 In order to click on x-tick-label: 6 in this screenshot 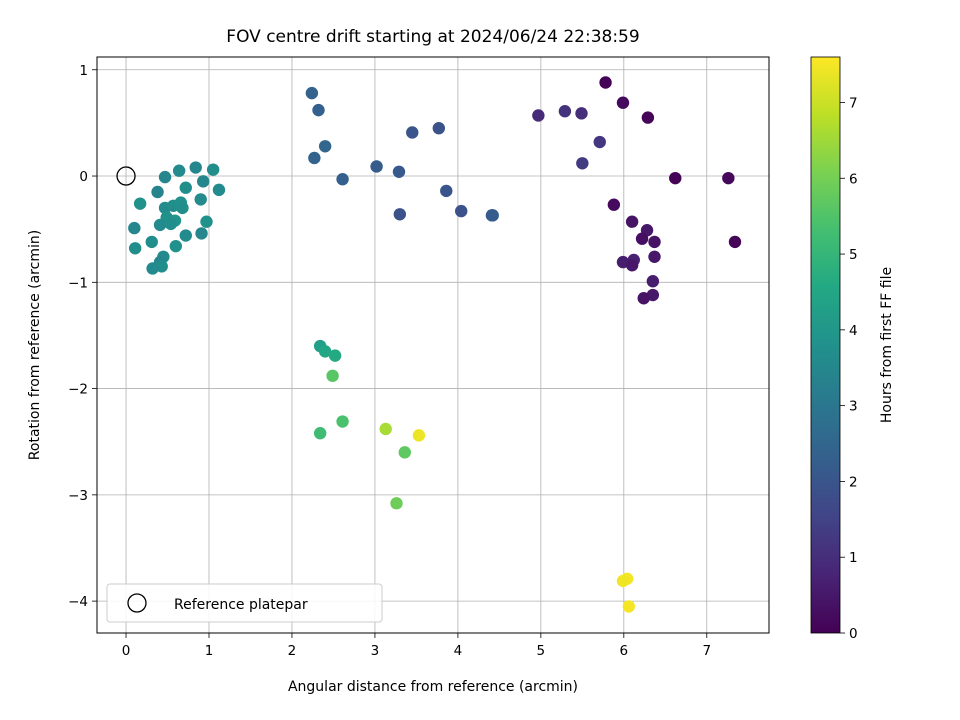, I will do `click(624, 651)`.